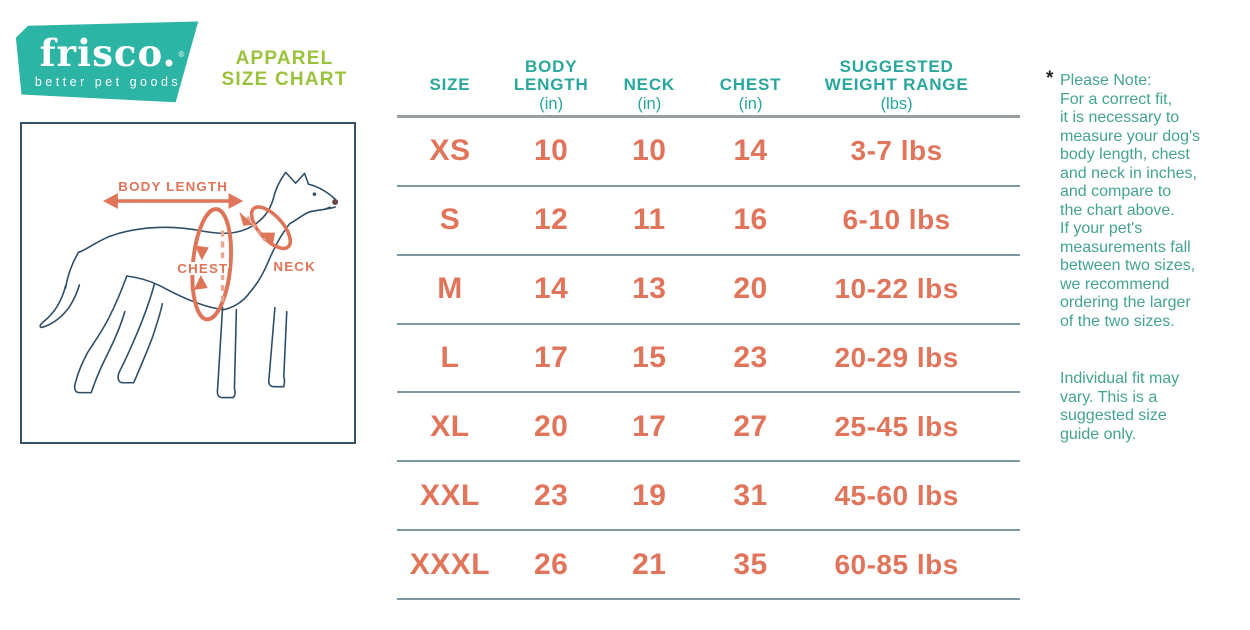  What do you see at coordinates (750, 495) in the screenshot?
I see `chest-cell: 31` at bounding box center [750, 495].